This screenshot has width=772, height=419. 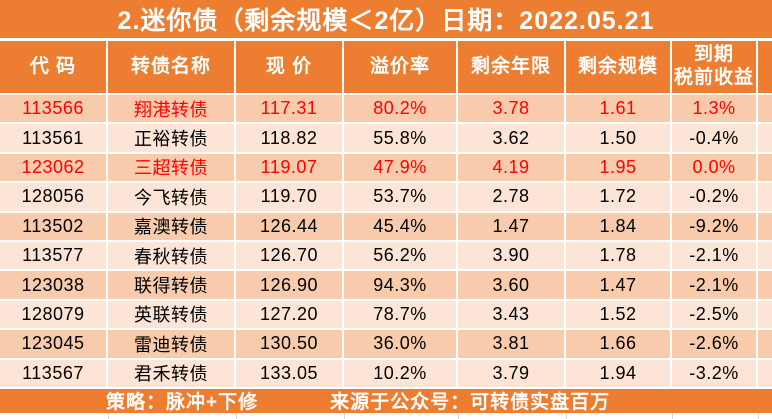 What do you see at coordinates (511, 373) in the screenshot?
I see `years-remaining-cell: 3.79` at bounding box center [511, 373].